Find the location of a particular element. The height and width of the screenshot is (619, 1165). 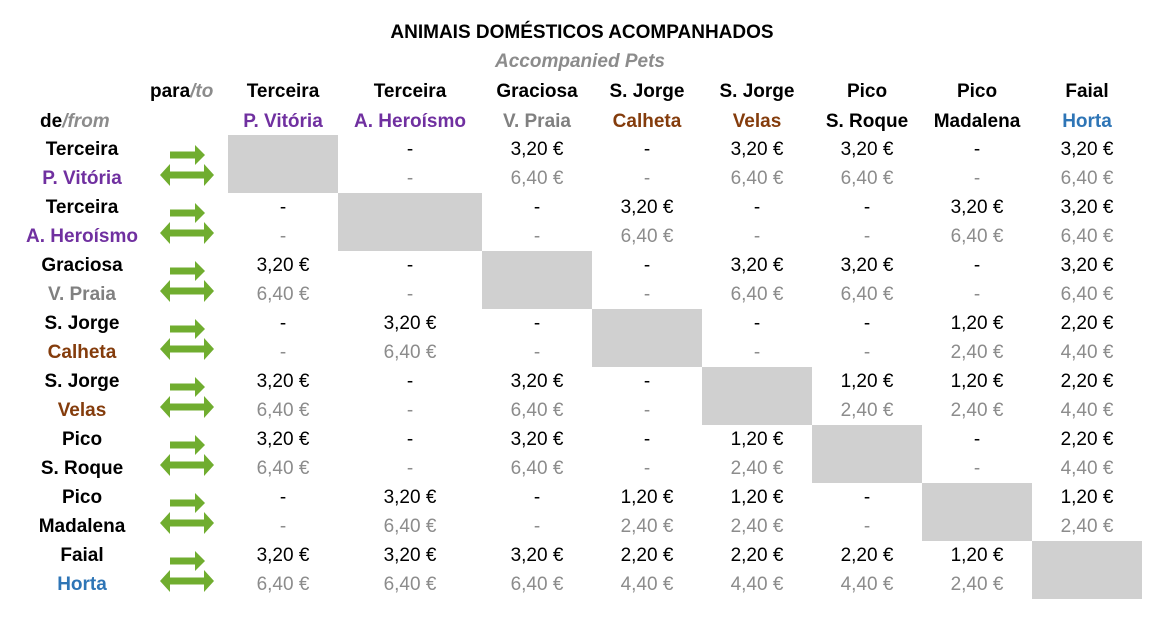

from-label-text: de is located at coordinates (51, 121).